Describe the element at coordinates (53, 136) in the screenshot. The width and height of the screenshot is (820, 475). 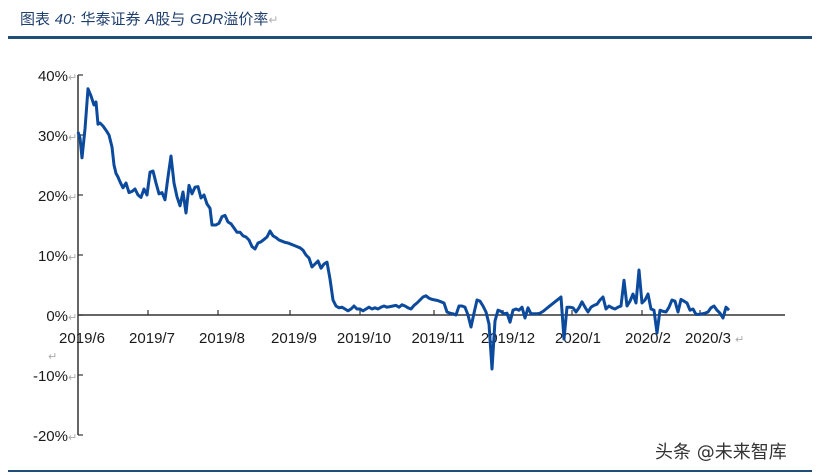
I see `y-tick-label: 30%` at that location.